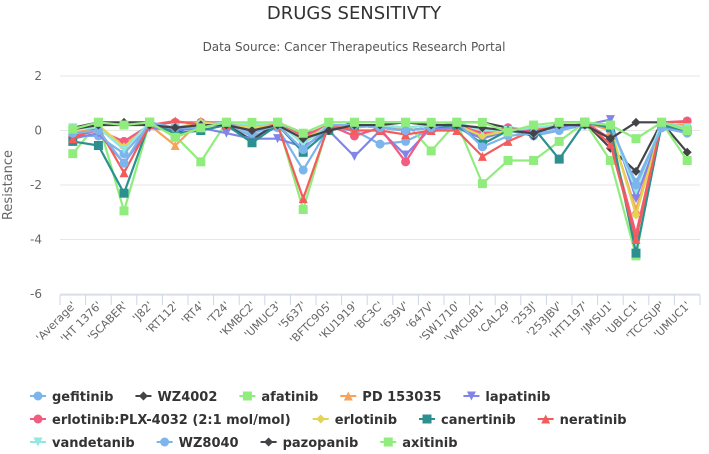 The height and width of the screenshot is (454, 709). What do you see at coordinates (36, 294) in the screenshot?
I see `y-tick-label: -6` at bounding box center [36, 294].